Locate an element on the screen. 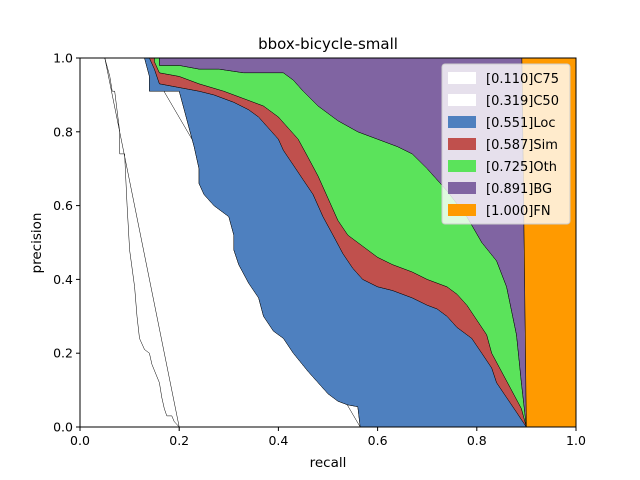  x-tick-label: 1.0 is located at coordinates (576, 440).